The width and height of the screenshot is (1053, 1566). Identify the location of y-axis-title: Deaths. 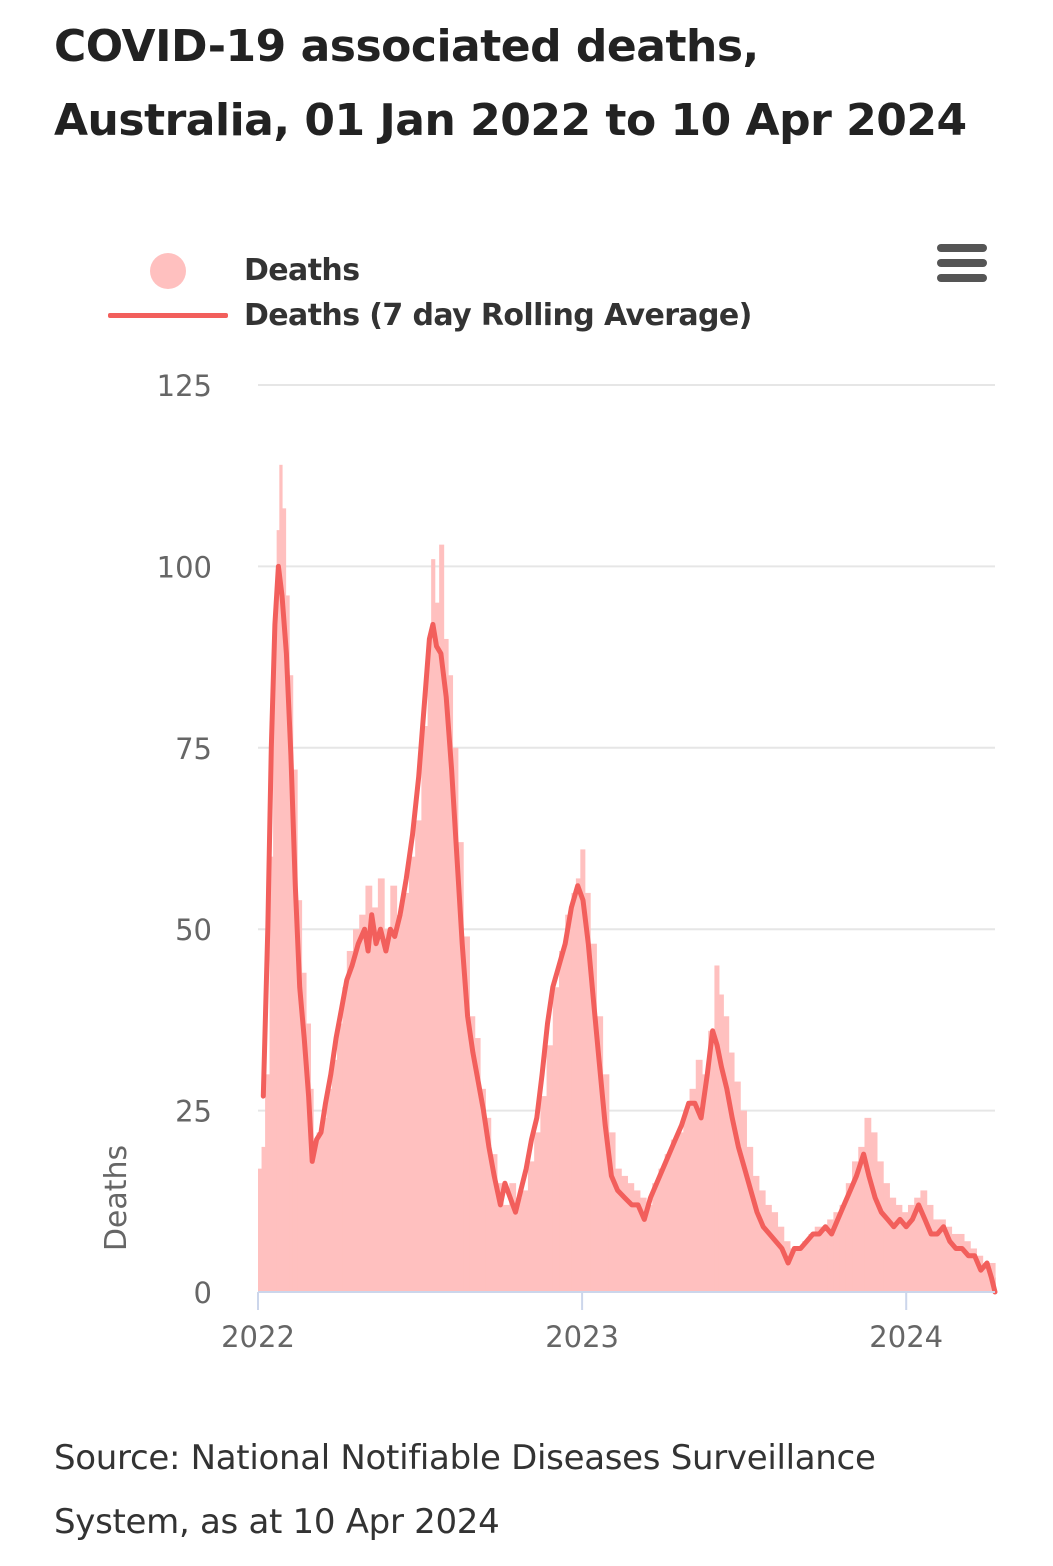
(116, 1198).